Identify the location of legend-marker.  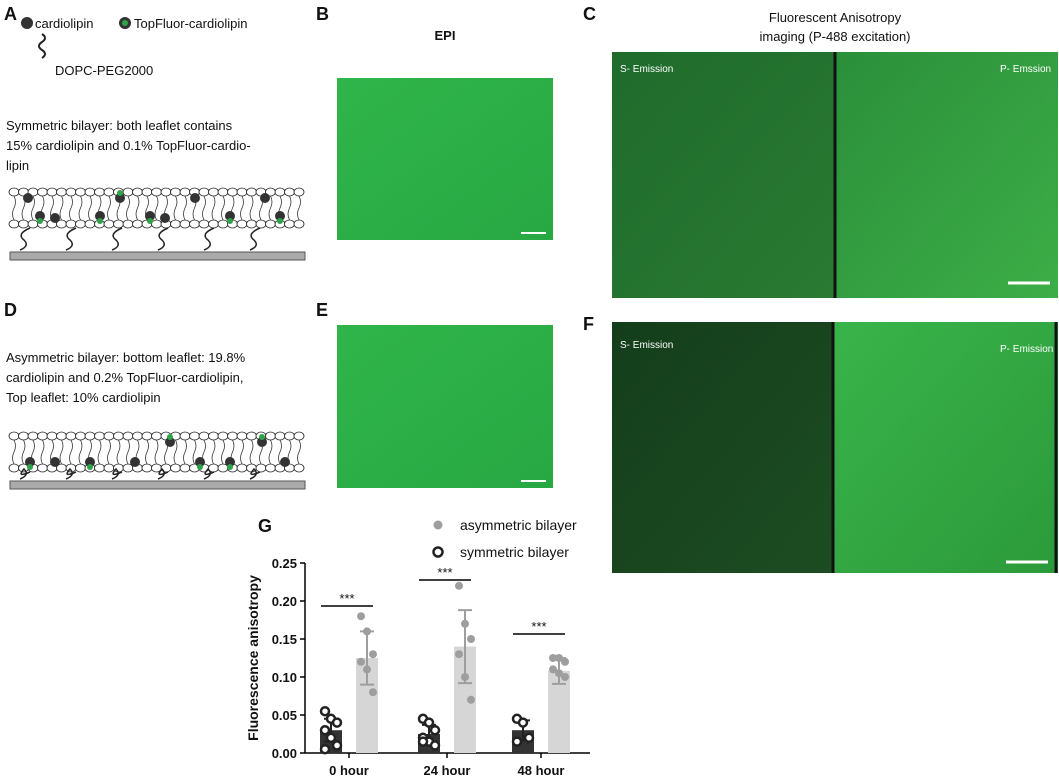
(438, 525).